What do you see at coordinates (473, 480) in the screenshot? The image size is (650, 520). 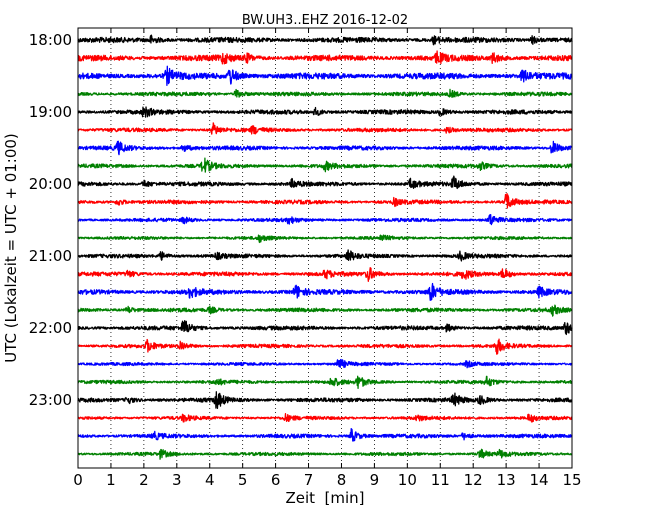 I see `x-tick-label: 12` at bounding box center [473, 480].